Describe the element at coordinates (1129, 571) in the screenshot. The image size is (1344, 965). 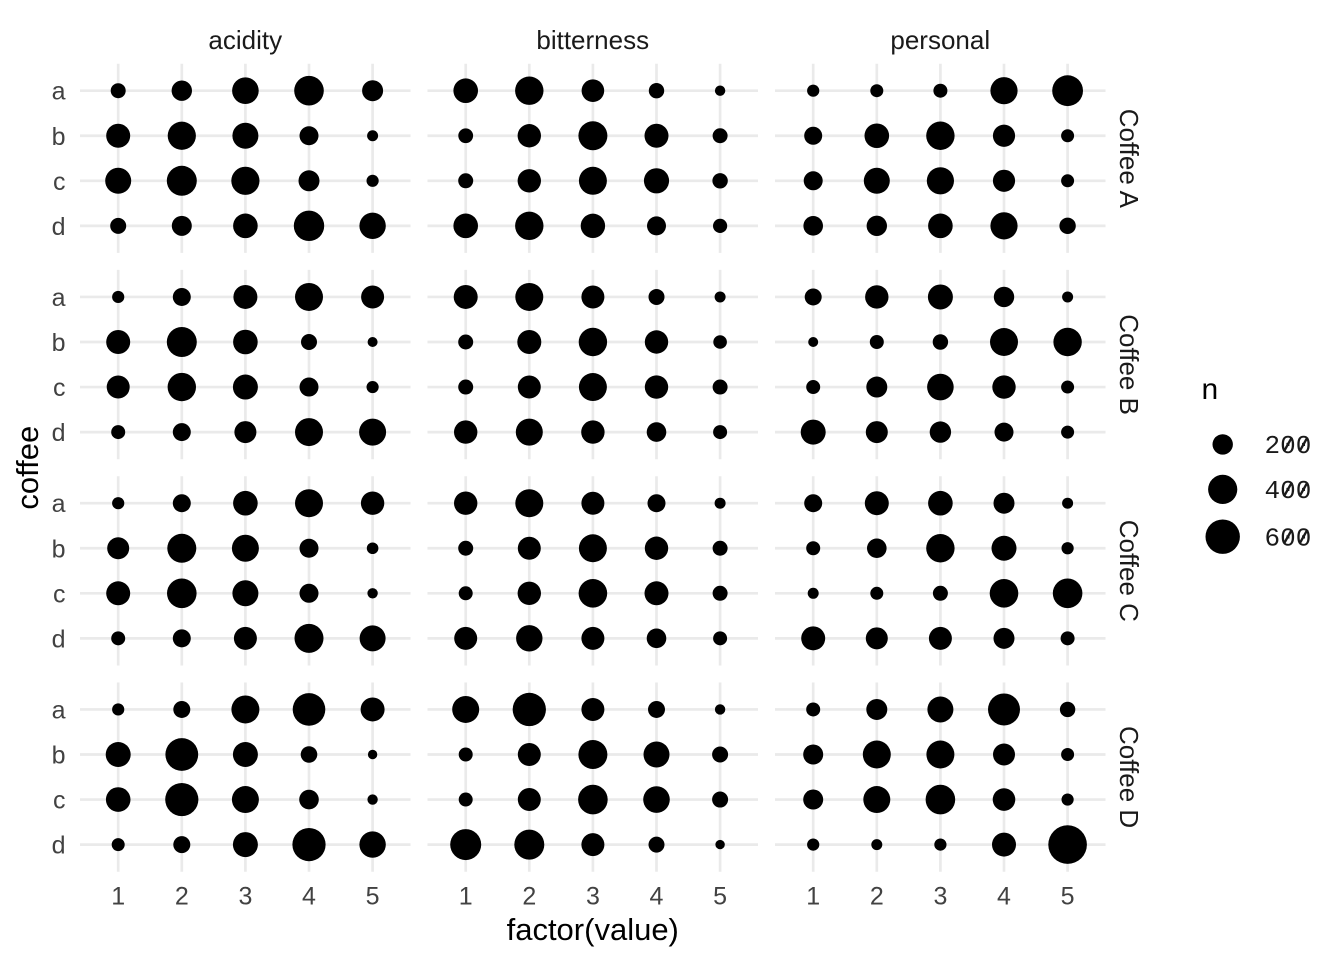
I see `svg-text: Coffee C` at that location.